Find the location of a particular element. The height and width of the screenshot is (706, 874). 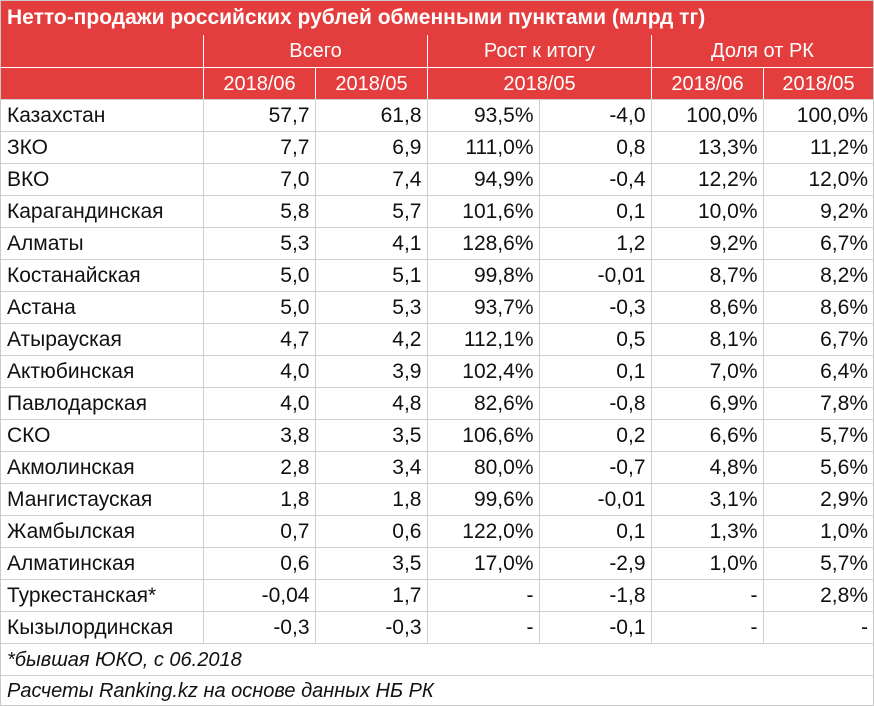

share-2018-06-cell: 9,2% is located at coordinates (707, 243).